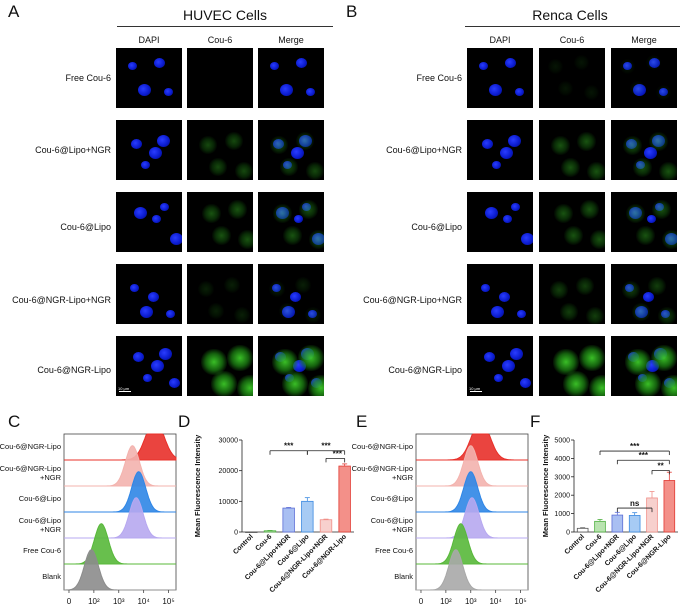 The width and height of the screenshot is (685, 616). I want to click on renca-image-r1-merge, so click(644, 78).